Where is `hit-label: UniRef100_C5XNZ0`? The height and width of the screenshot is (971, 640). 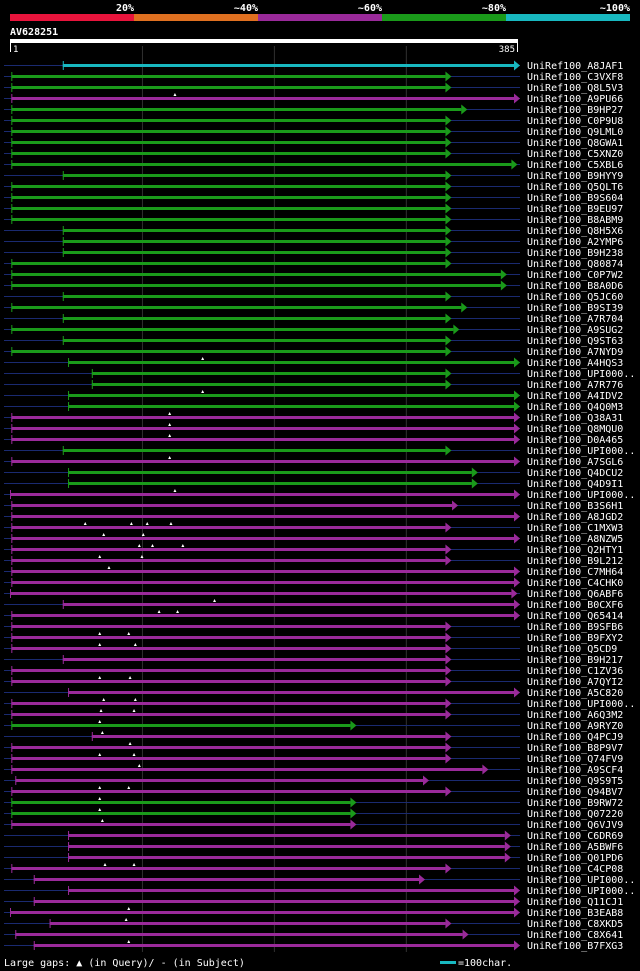
hit-label: UniRef100_C5XNZ0 is located at coordinates (575, 154).